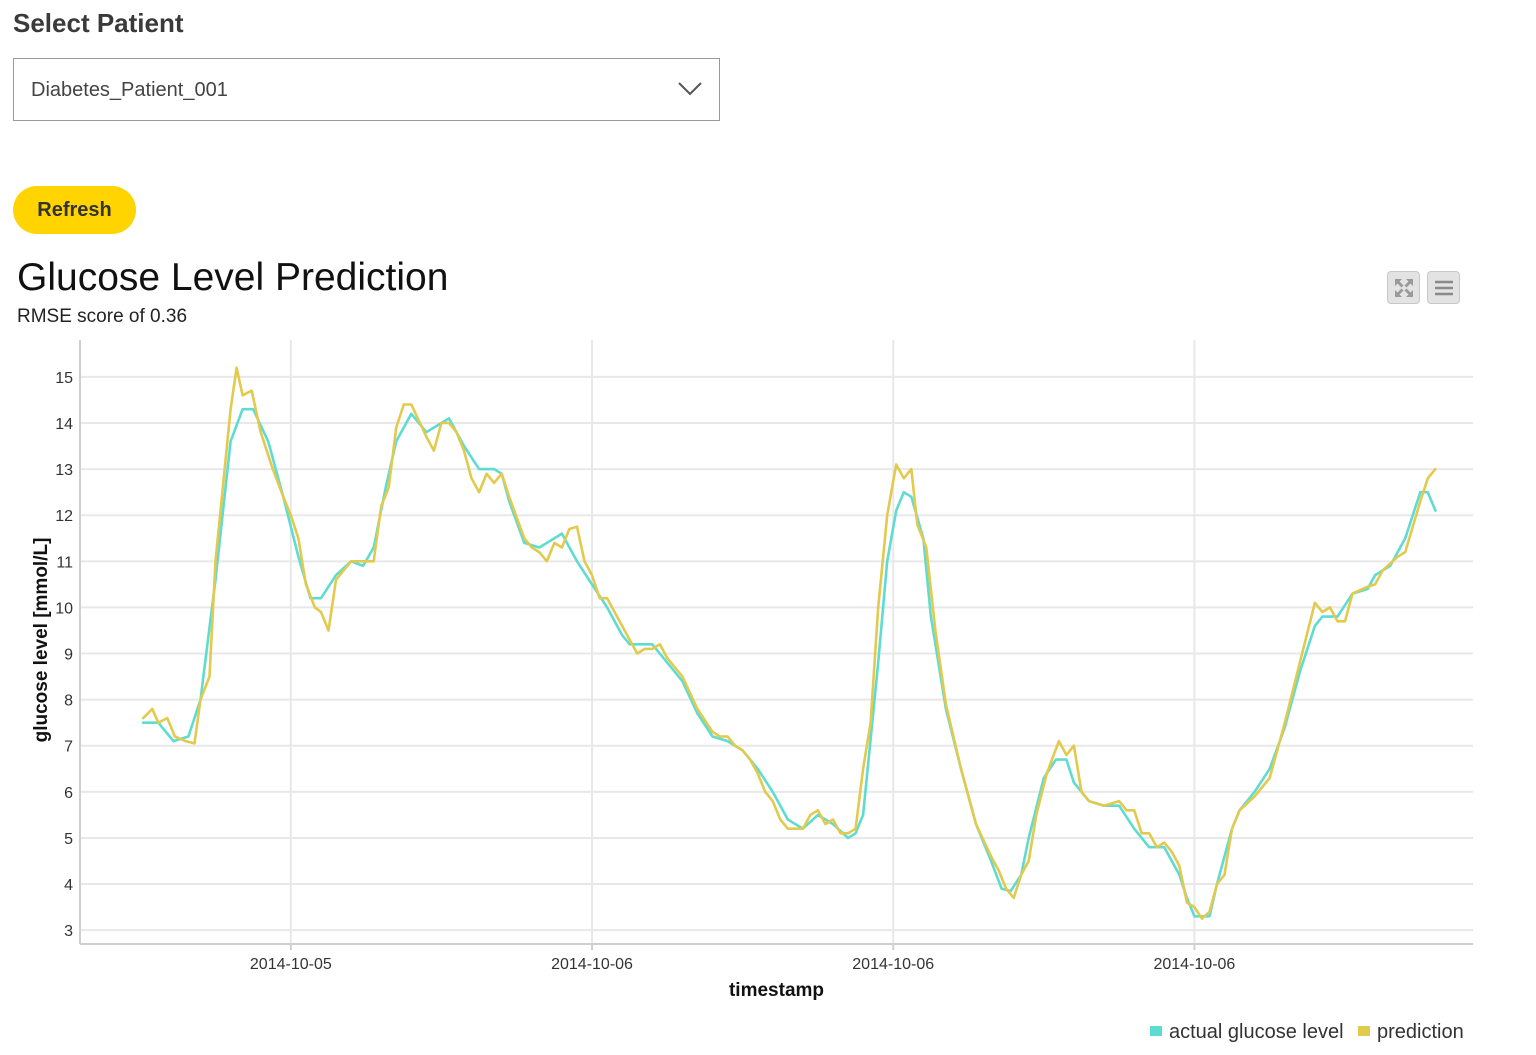  What do you see at coordinates (1256, 1032) in the screenshot?
I see `legend-label: actual glucose level` at bounding box center [1256, 1032].